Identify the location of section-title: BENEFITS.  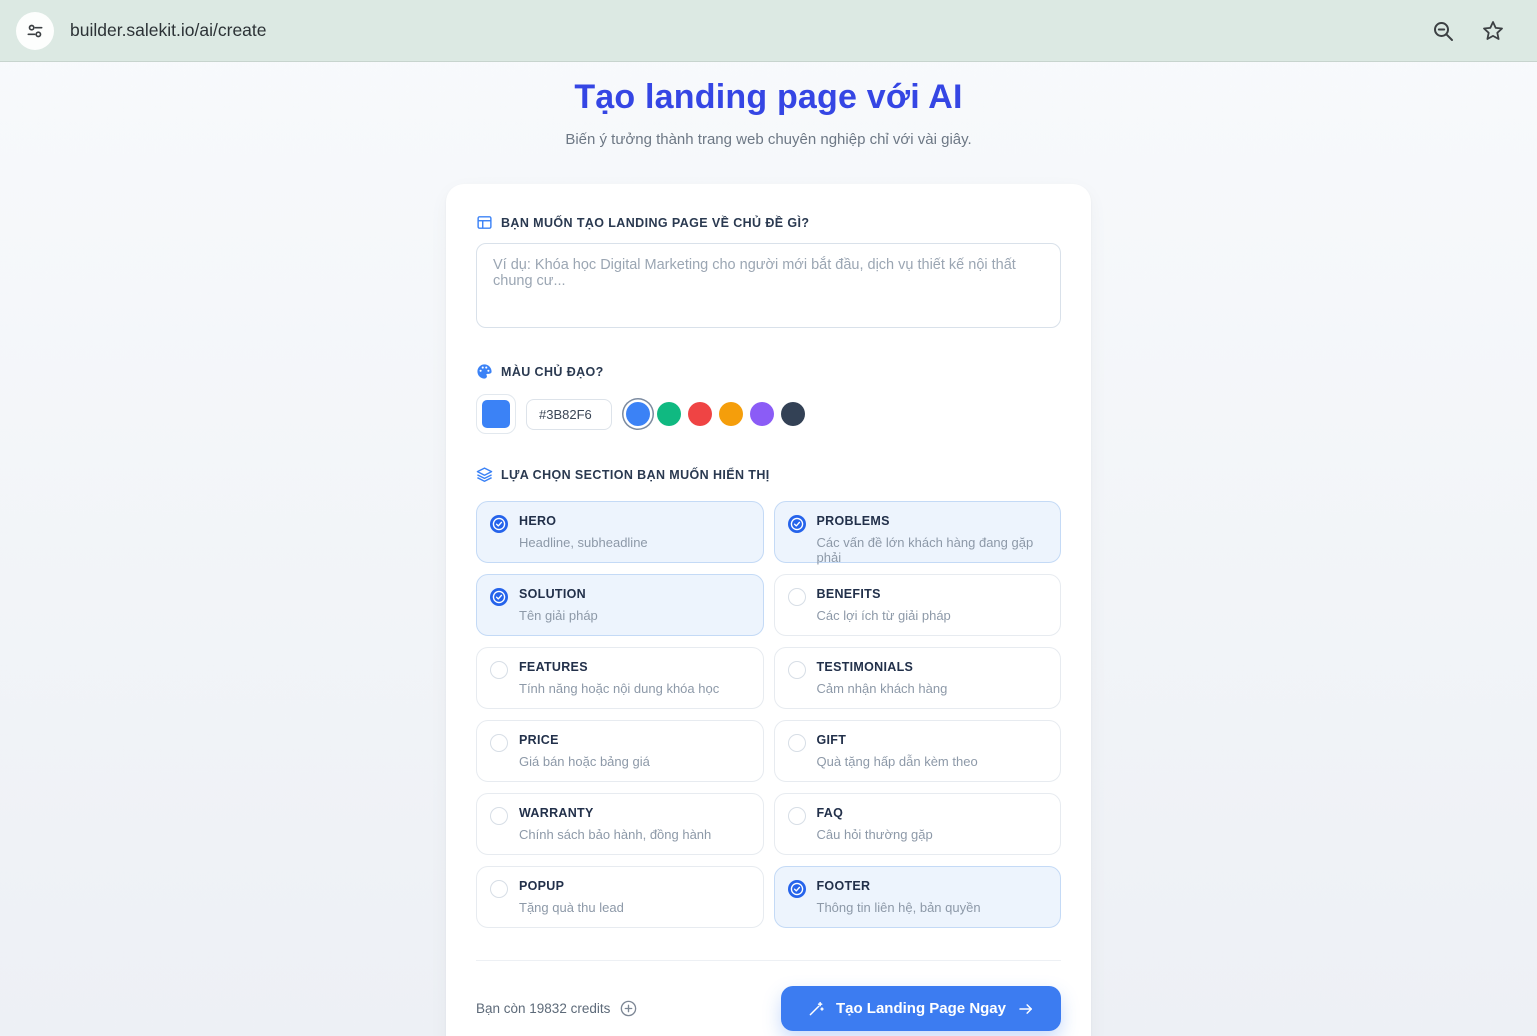
(848, 594).